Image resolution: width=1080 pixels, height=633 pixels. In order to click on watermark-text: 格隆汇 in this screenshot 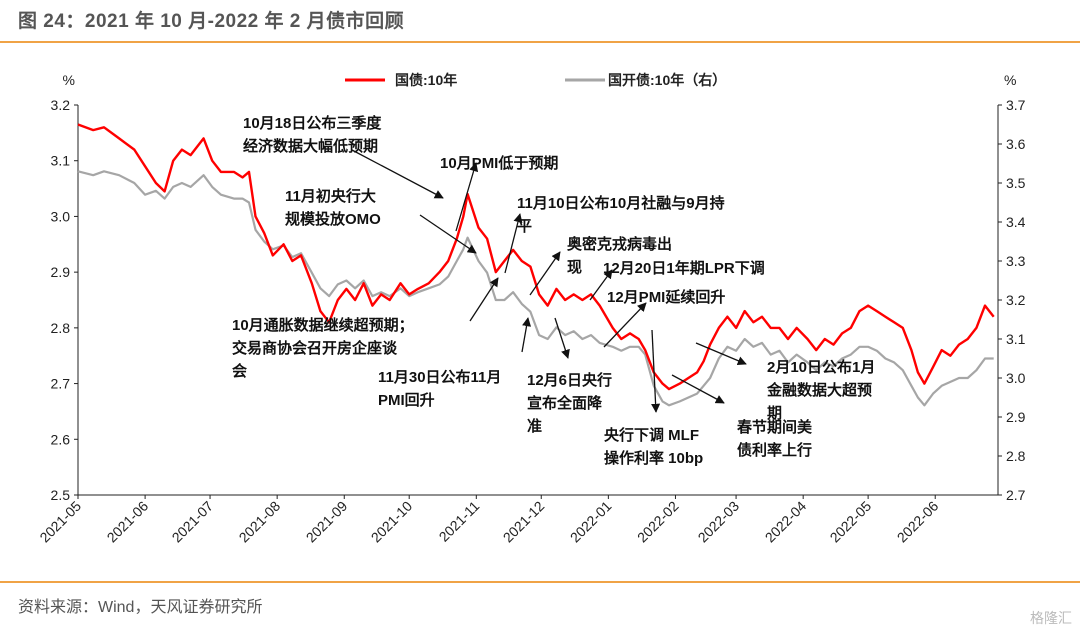, I will do `click(1051, 618)`.